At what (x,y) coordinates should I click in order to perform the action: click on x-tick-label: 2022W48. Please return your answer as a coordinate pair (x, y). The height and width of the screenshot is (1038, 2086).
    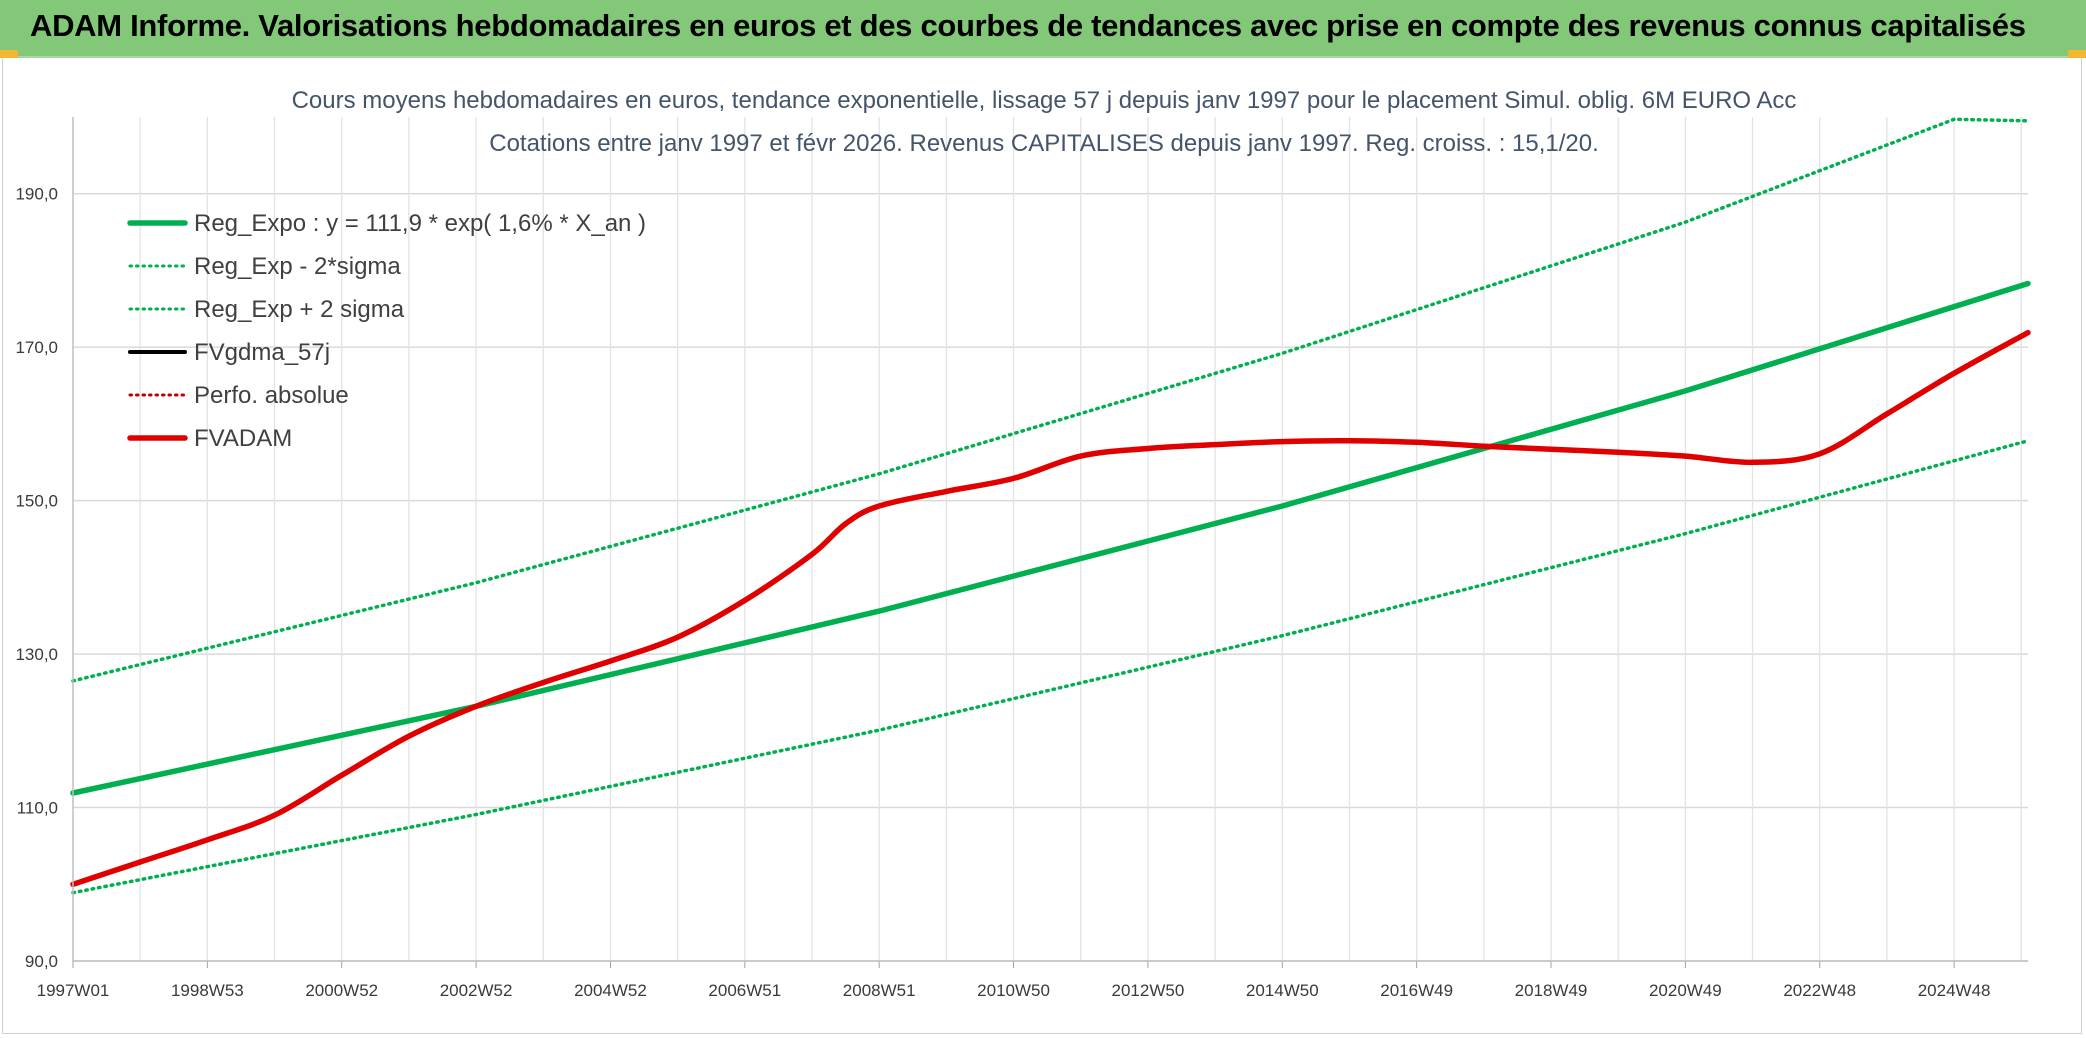
    Looking at the image, I should click on (1819, 990).